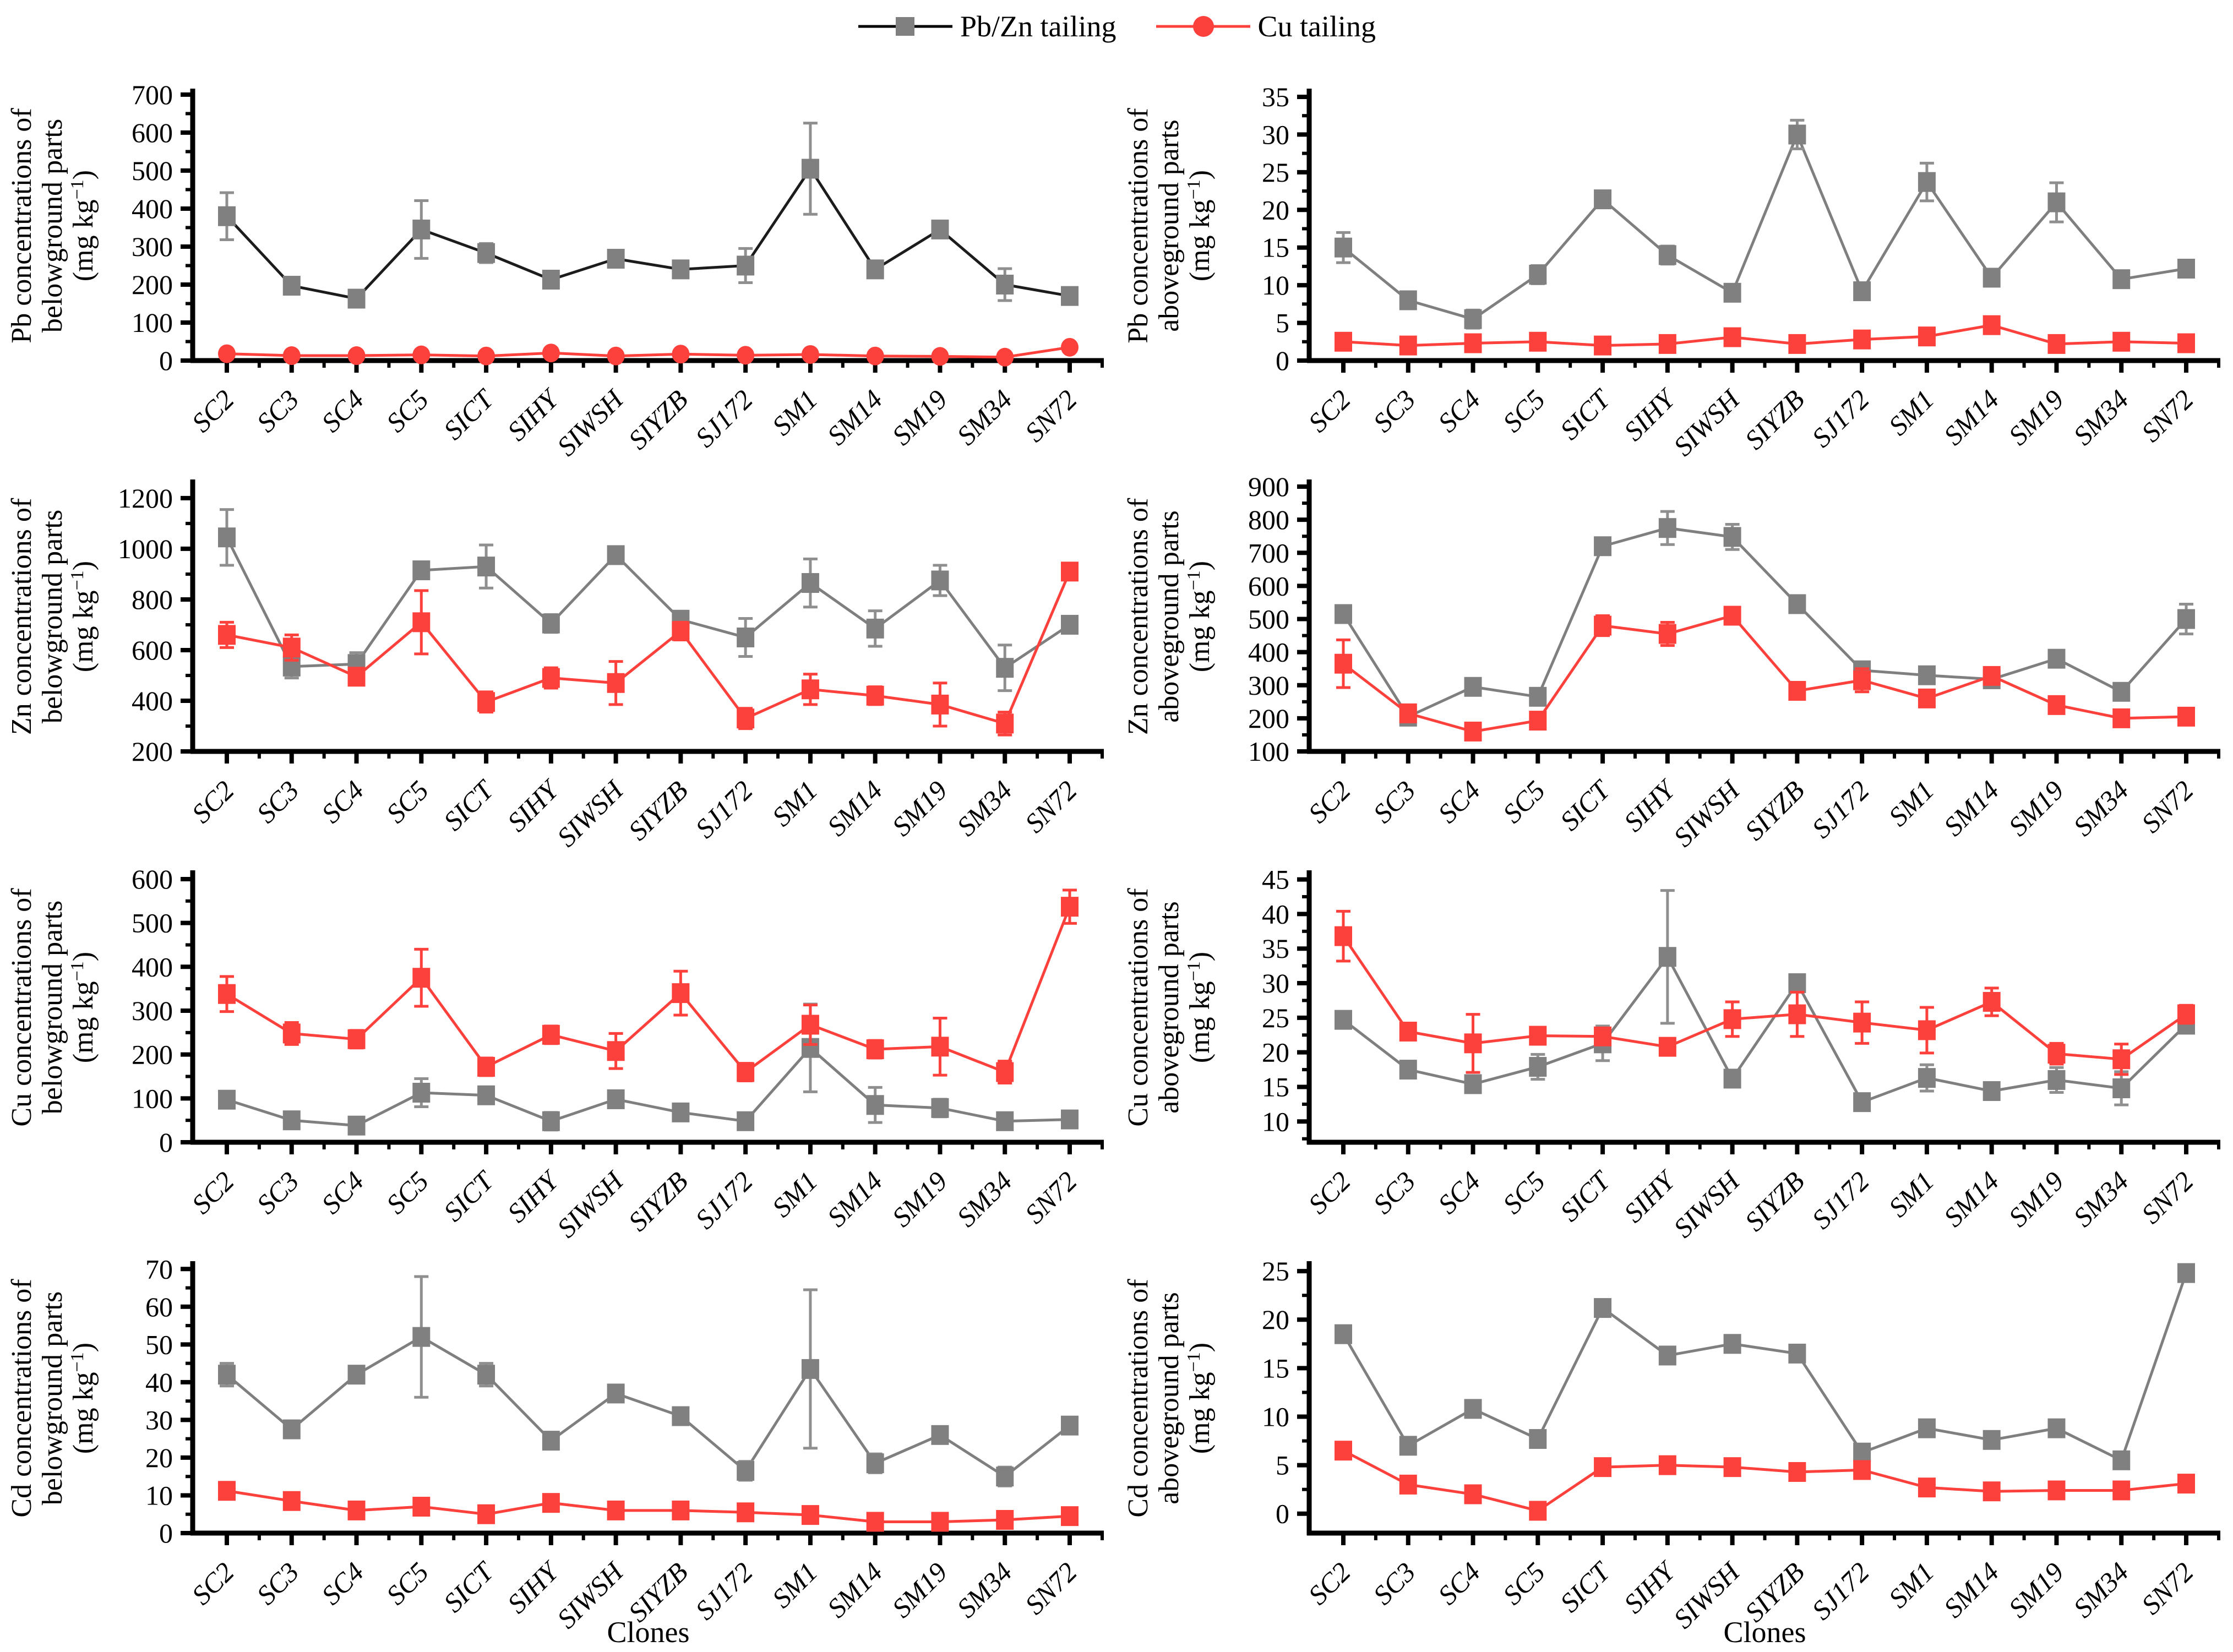  Describe the element at coordinates (342, 802) in the screenshot. I see `svg-text: SC4` at that location.